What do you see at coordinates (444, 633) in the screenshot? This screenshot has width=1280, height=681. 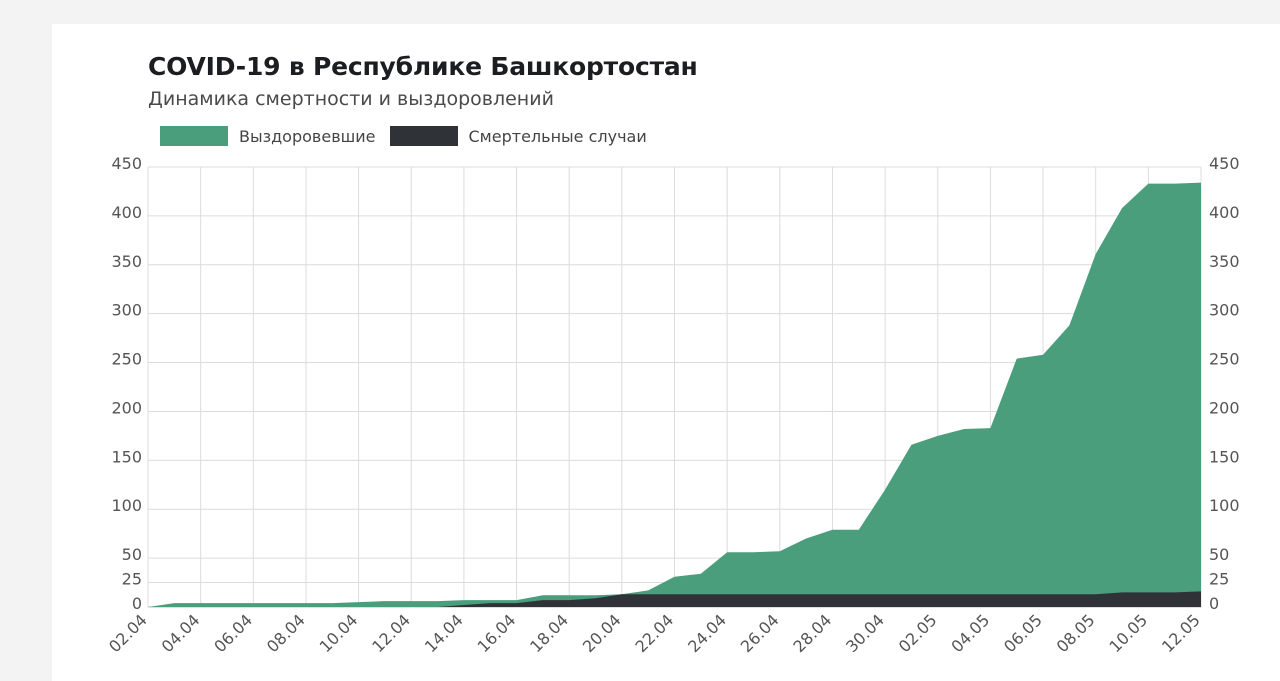 I see `x-tick-label: 14.04` at bounding box center [444, 633].